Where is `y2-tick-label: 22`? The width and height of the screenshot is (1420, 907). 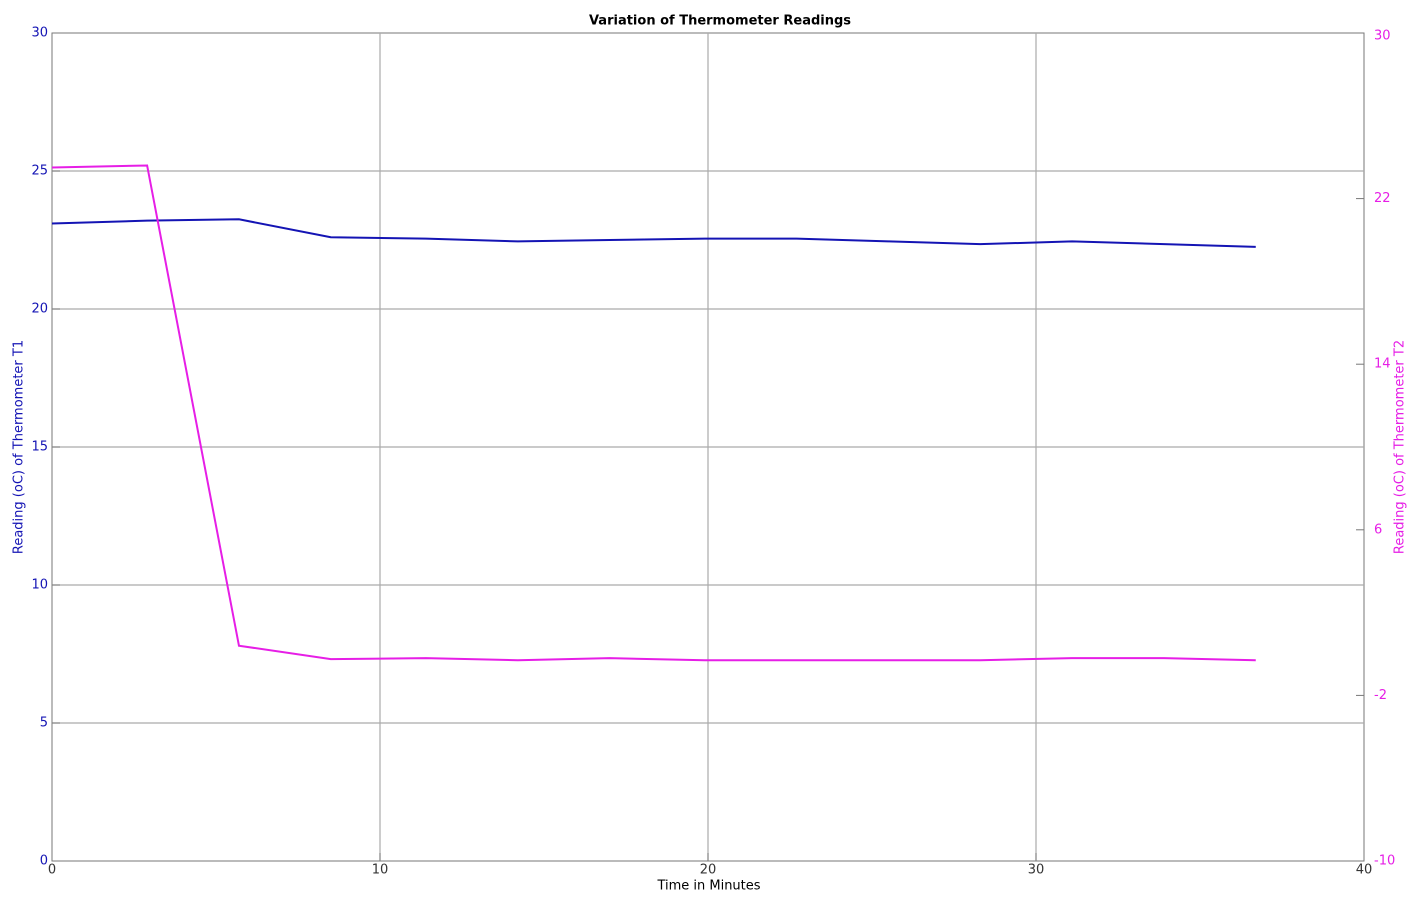 y2-tick-label: 22 is located at coordinates (1382, 198).